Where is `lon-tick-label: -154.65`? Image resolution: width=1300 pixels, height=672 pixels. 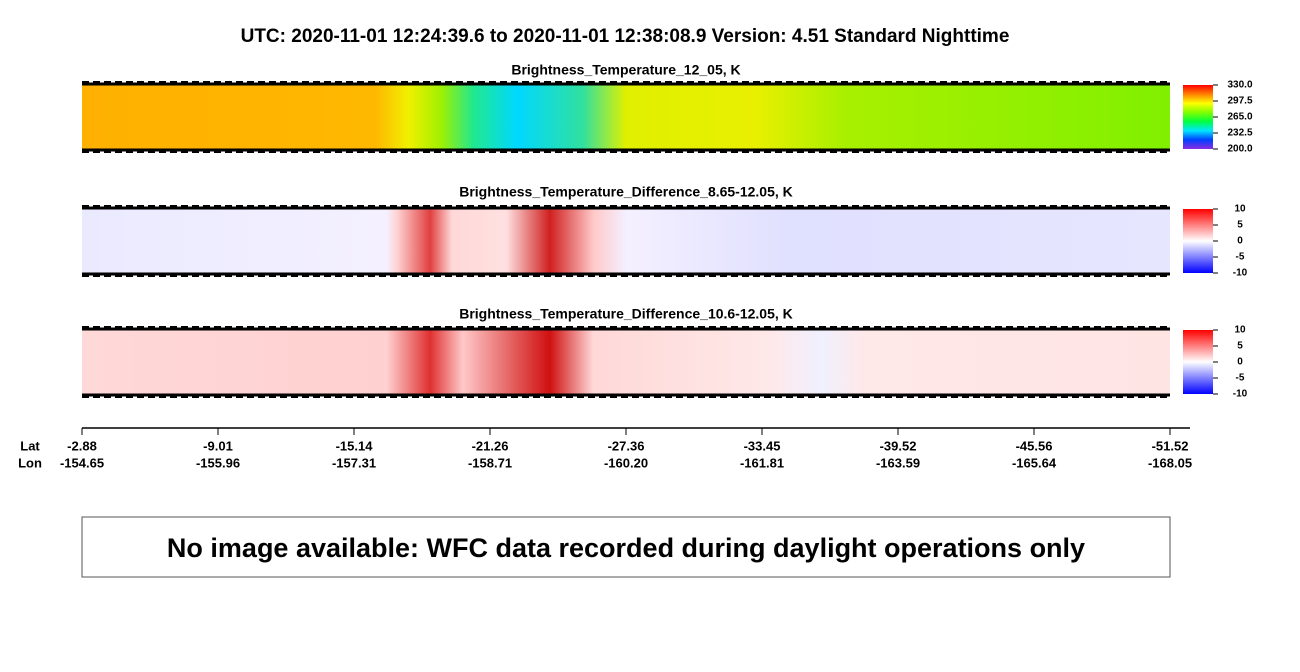 lon-tick-label: -154.65 is located at coordinates (82, 462).